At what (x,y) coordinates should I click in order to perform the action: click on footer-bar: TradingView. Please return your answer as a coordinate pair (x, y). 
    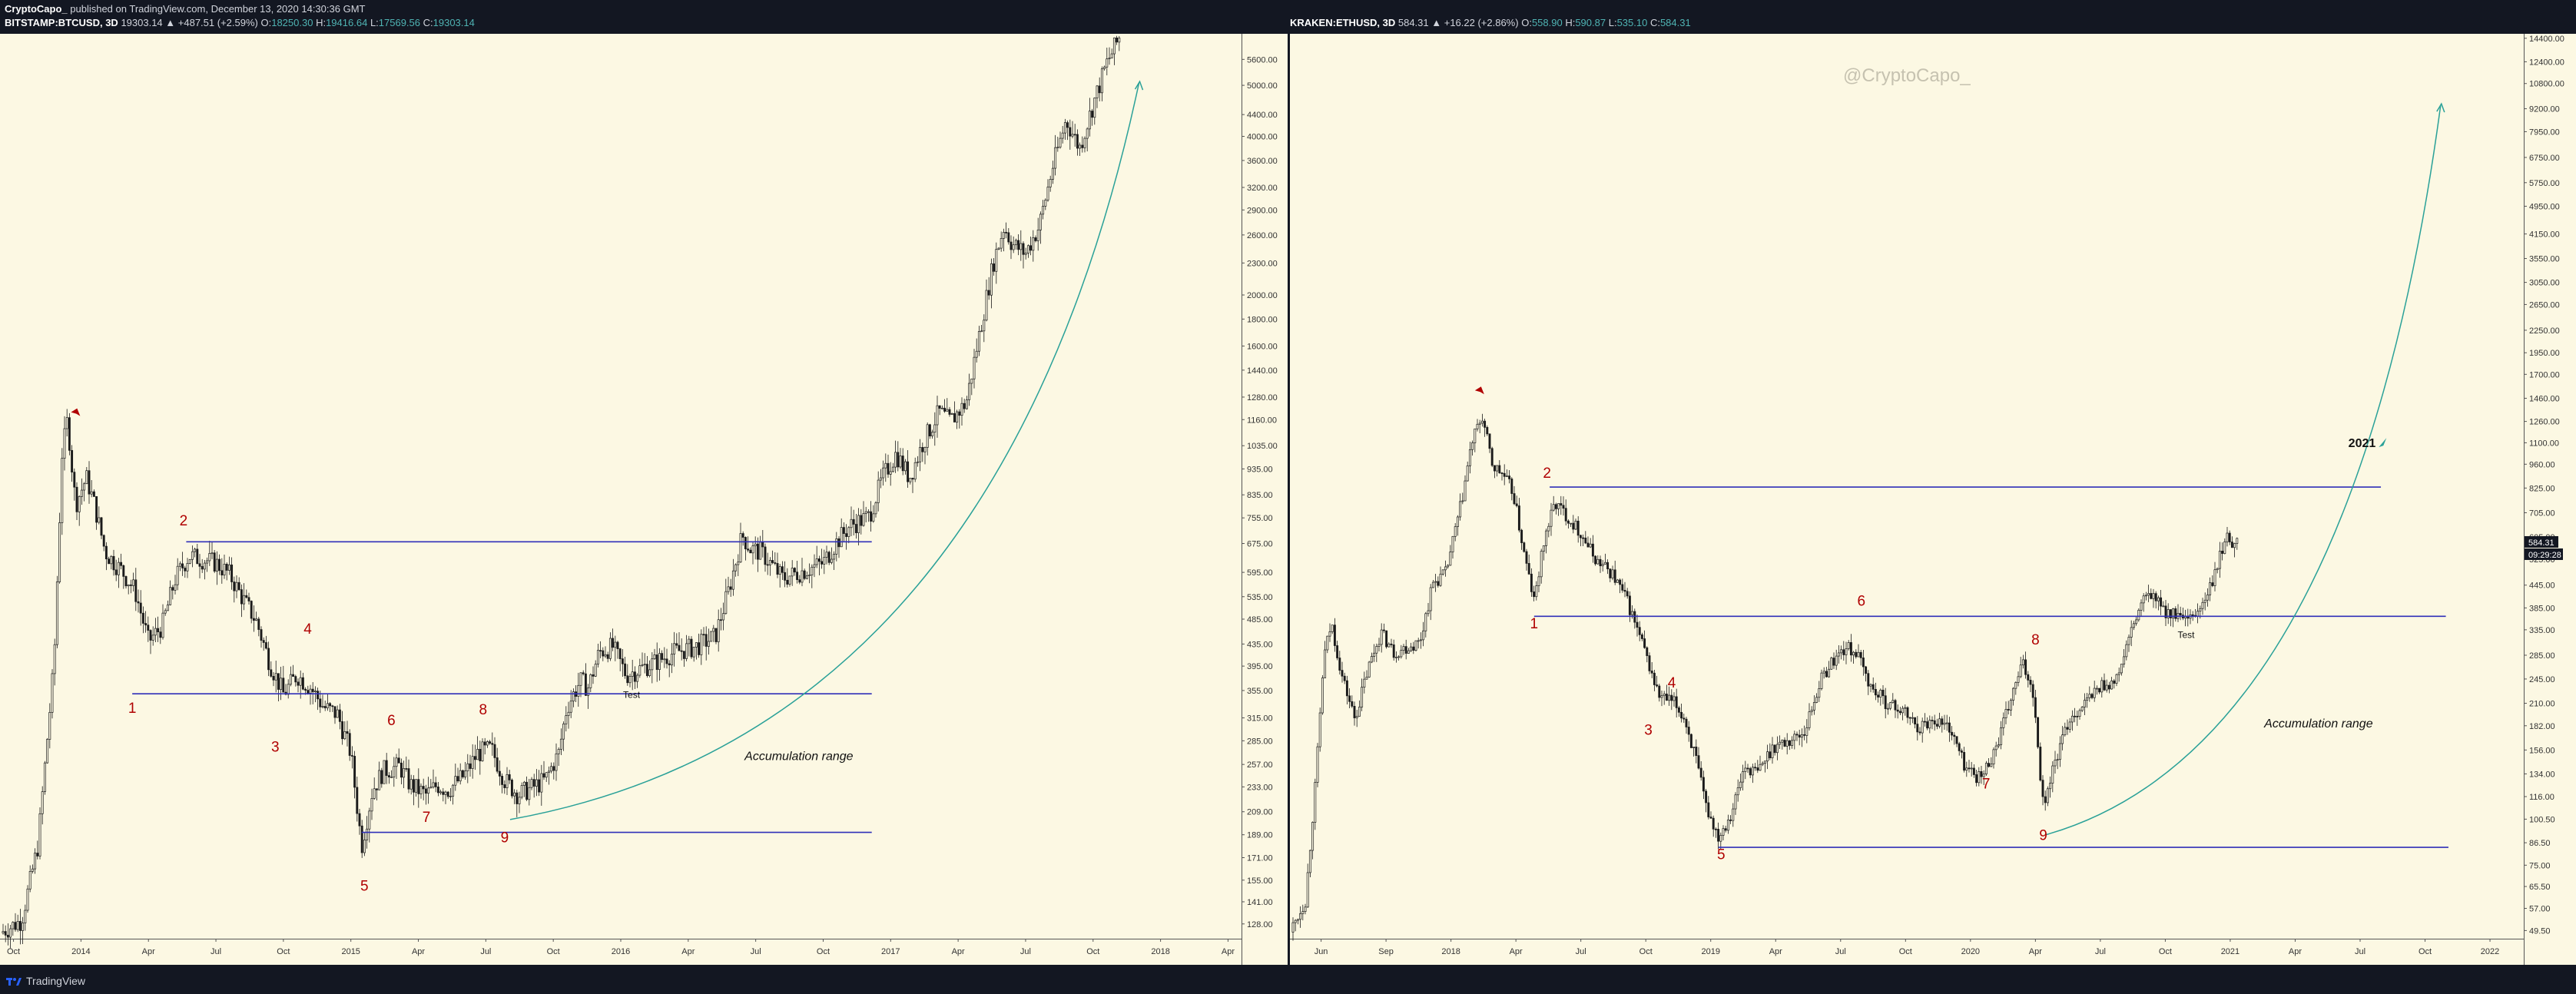
    Looking at the image, I should click on (1288, 981).